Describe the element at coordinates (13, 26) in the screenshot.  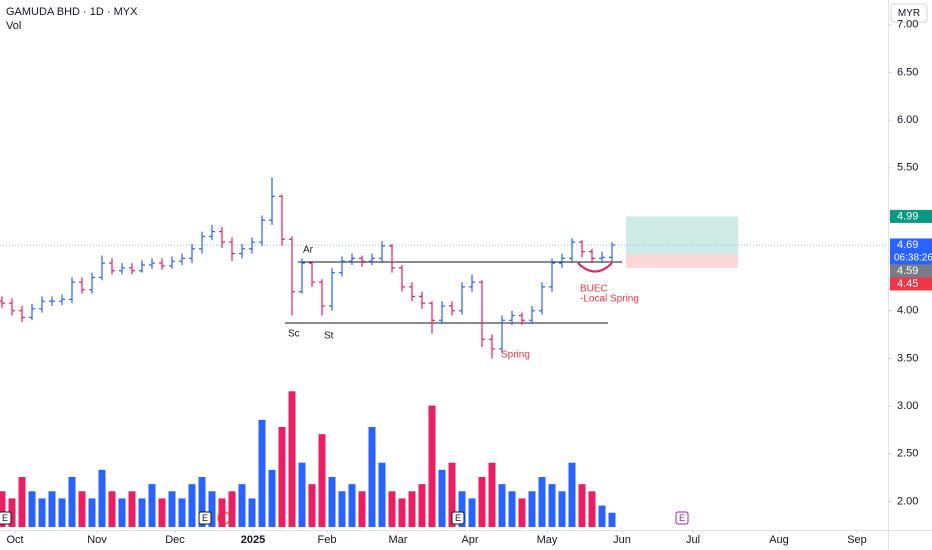
I see `volume-label: Vol` at that location.